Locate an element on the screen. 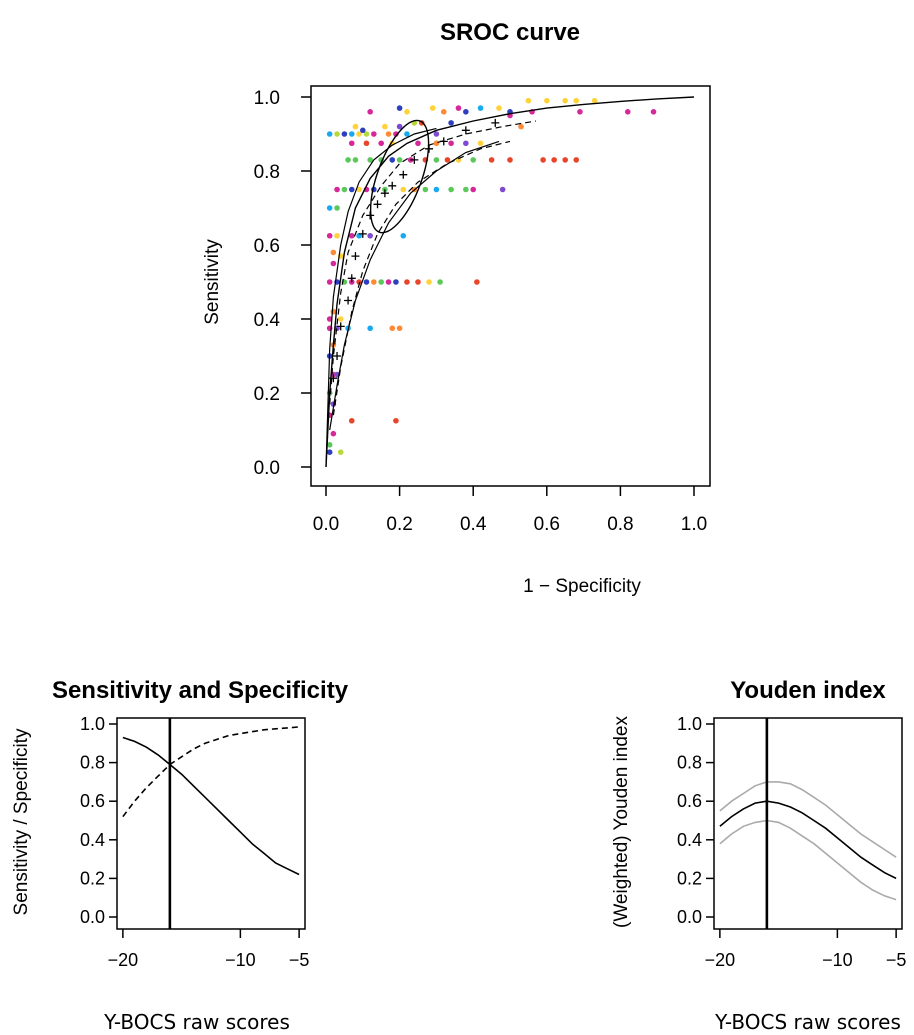 The image size is (914, 1035). x-tick-label: −10 is located at coordinates (240, 960).